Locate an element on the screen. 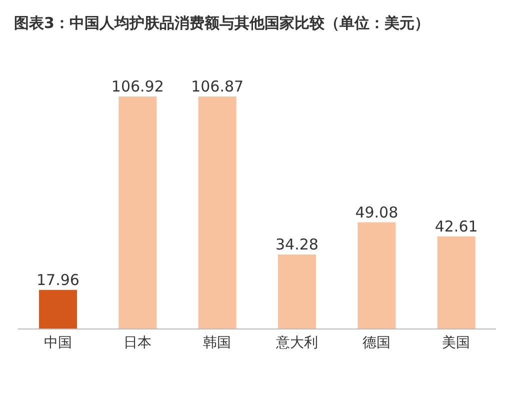  data-label: 34.28 is located at coordinates (297, 244).